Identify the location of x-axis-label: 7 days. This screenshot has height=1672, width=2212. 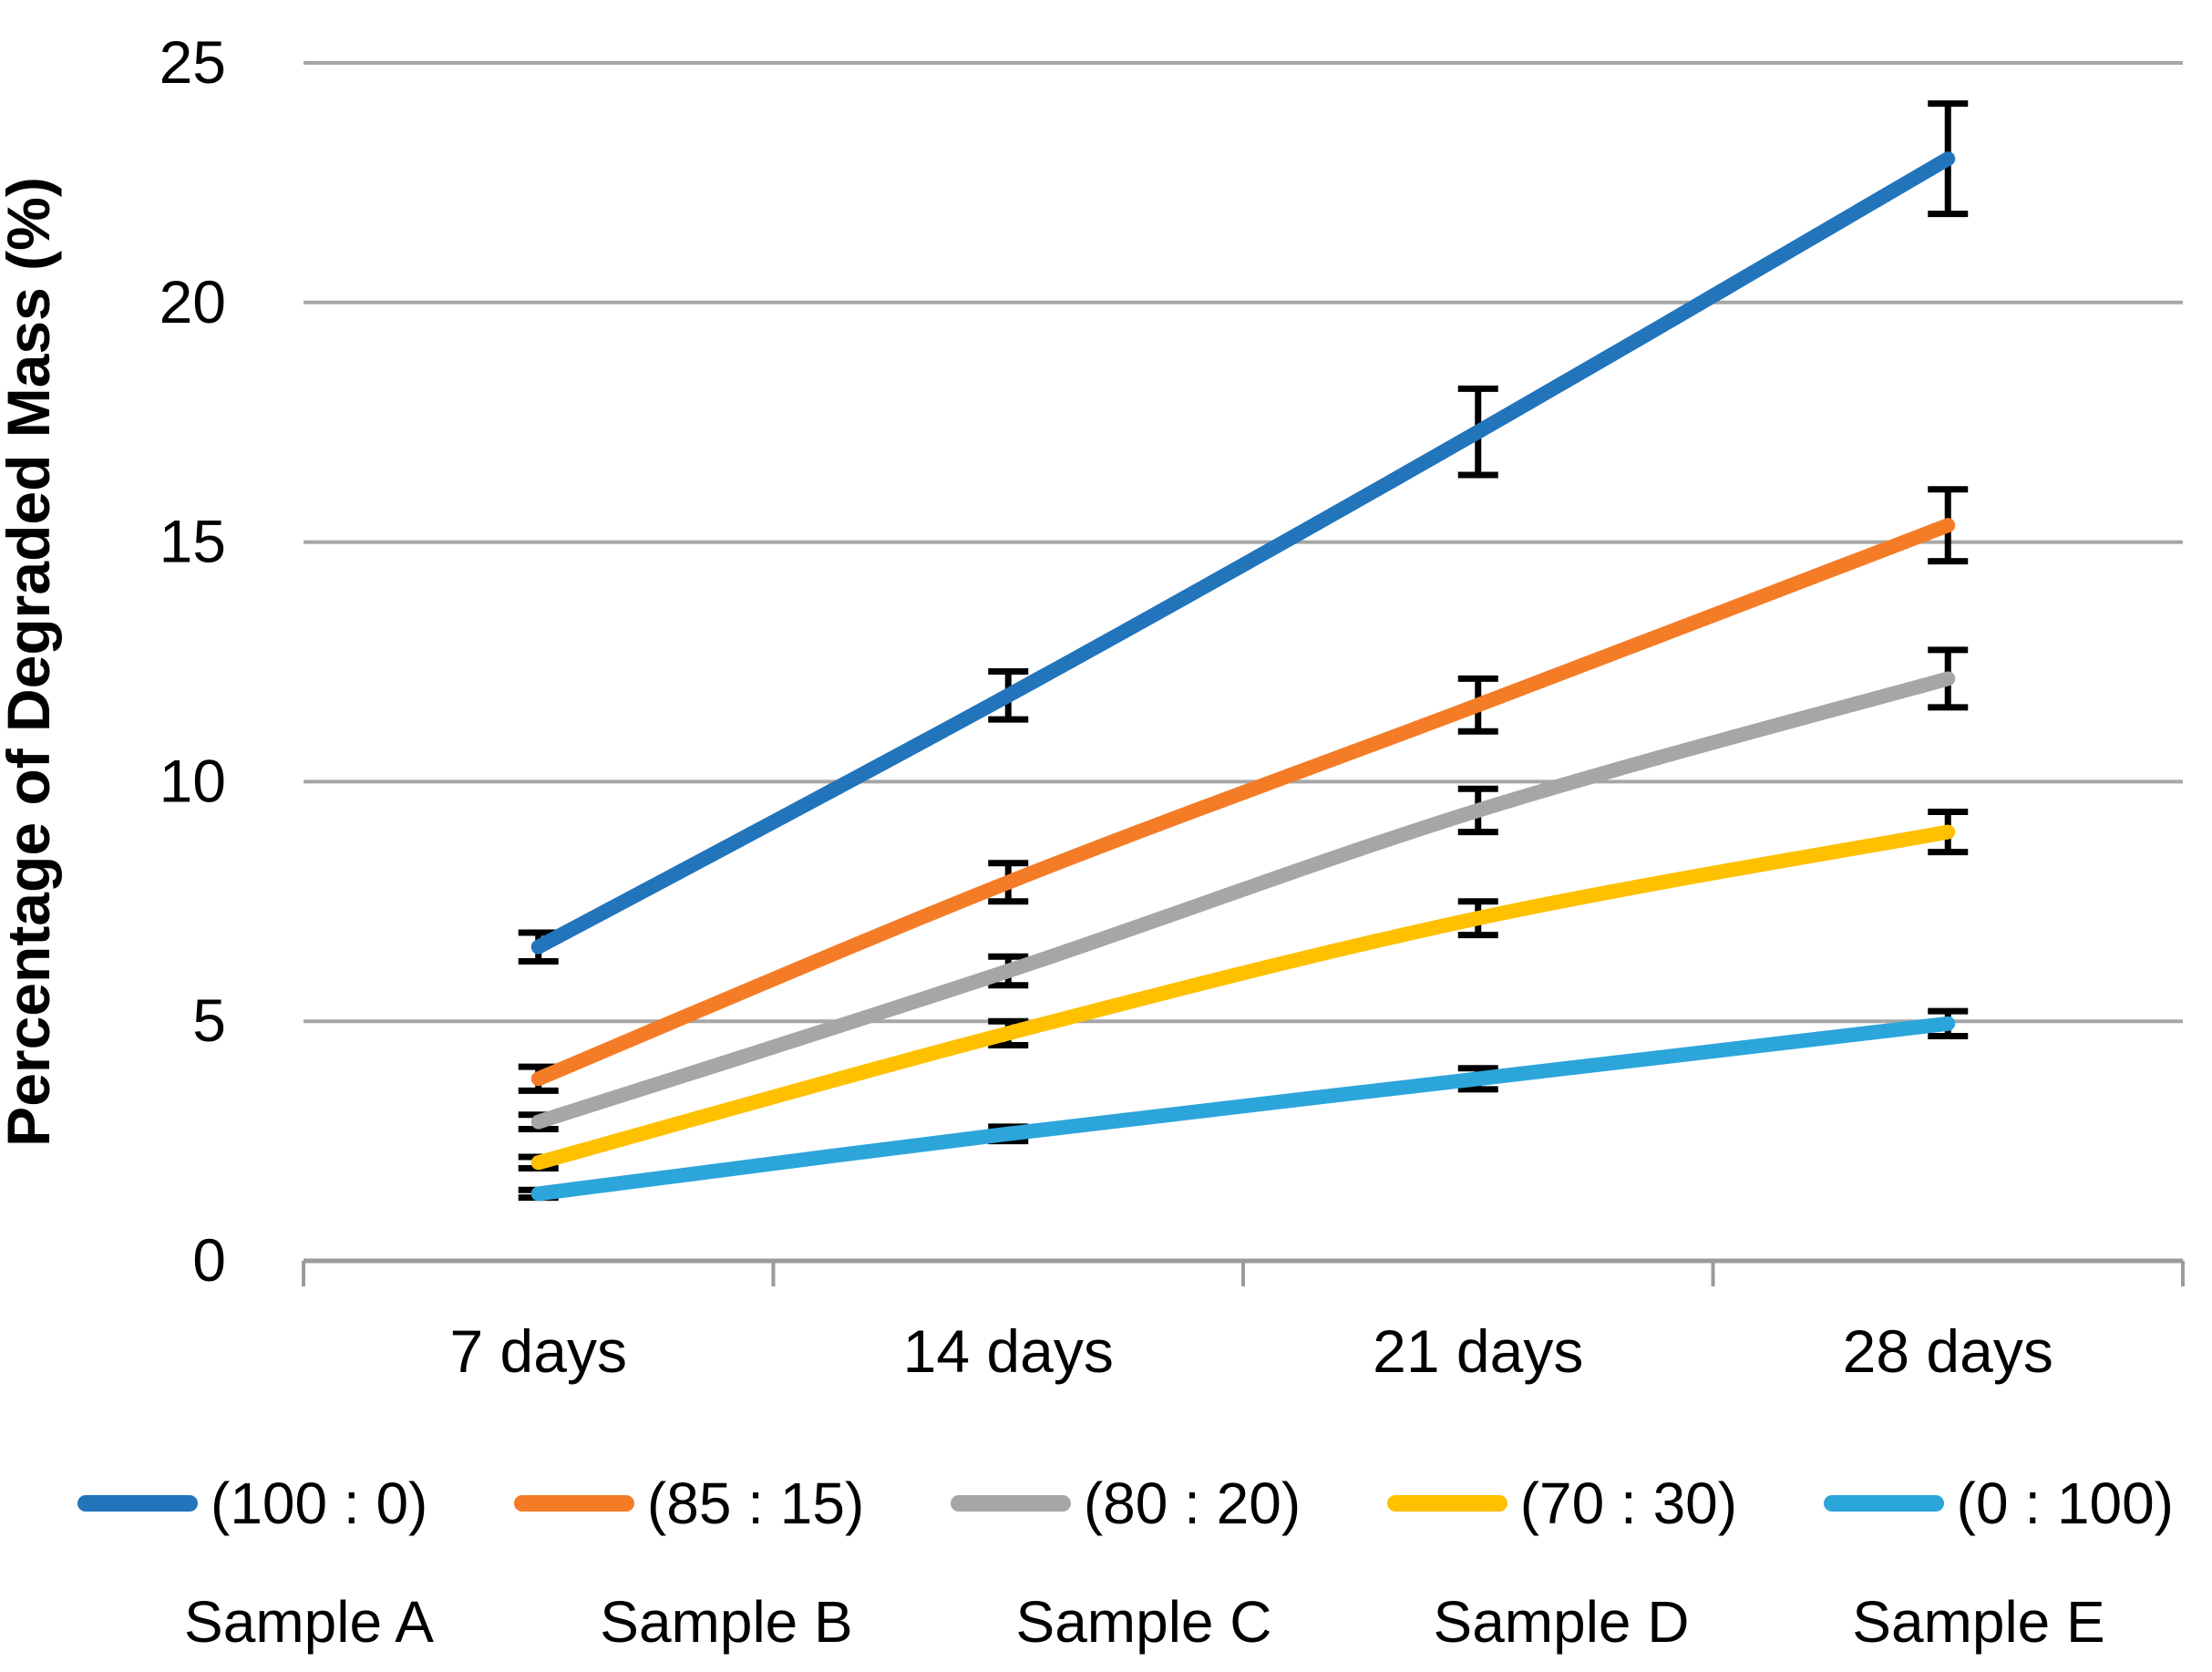
(538, 1351).